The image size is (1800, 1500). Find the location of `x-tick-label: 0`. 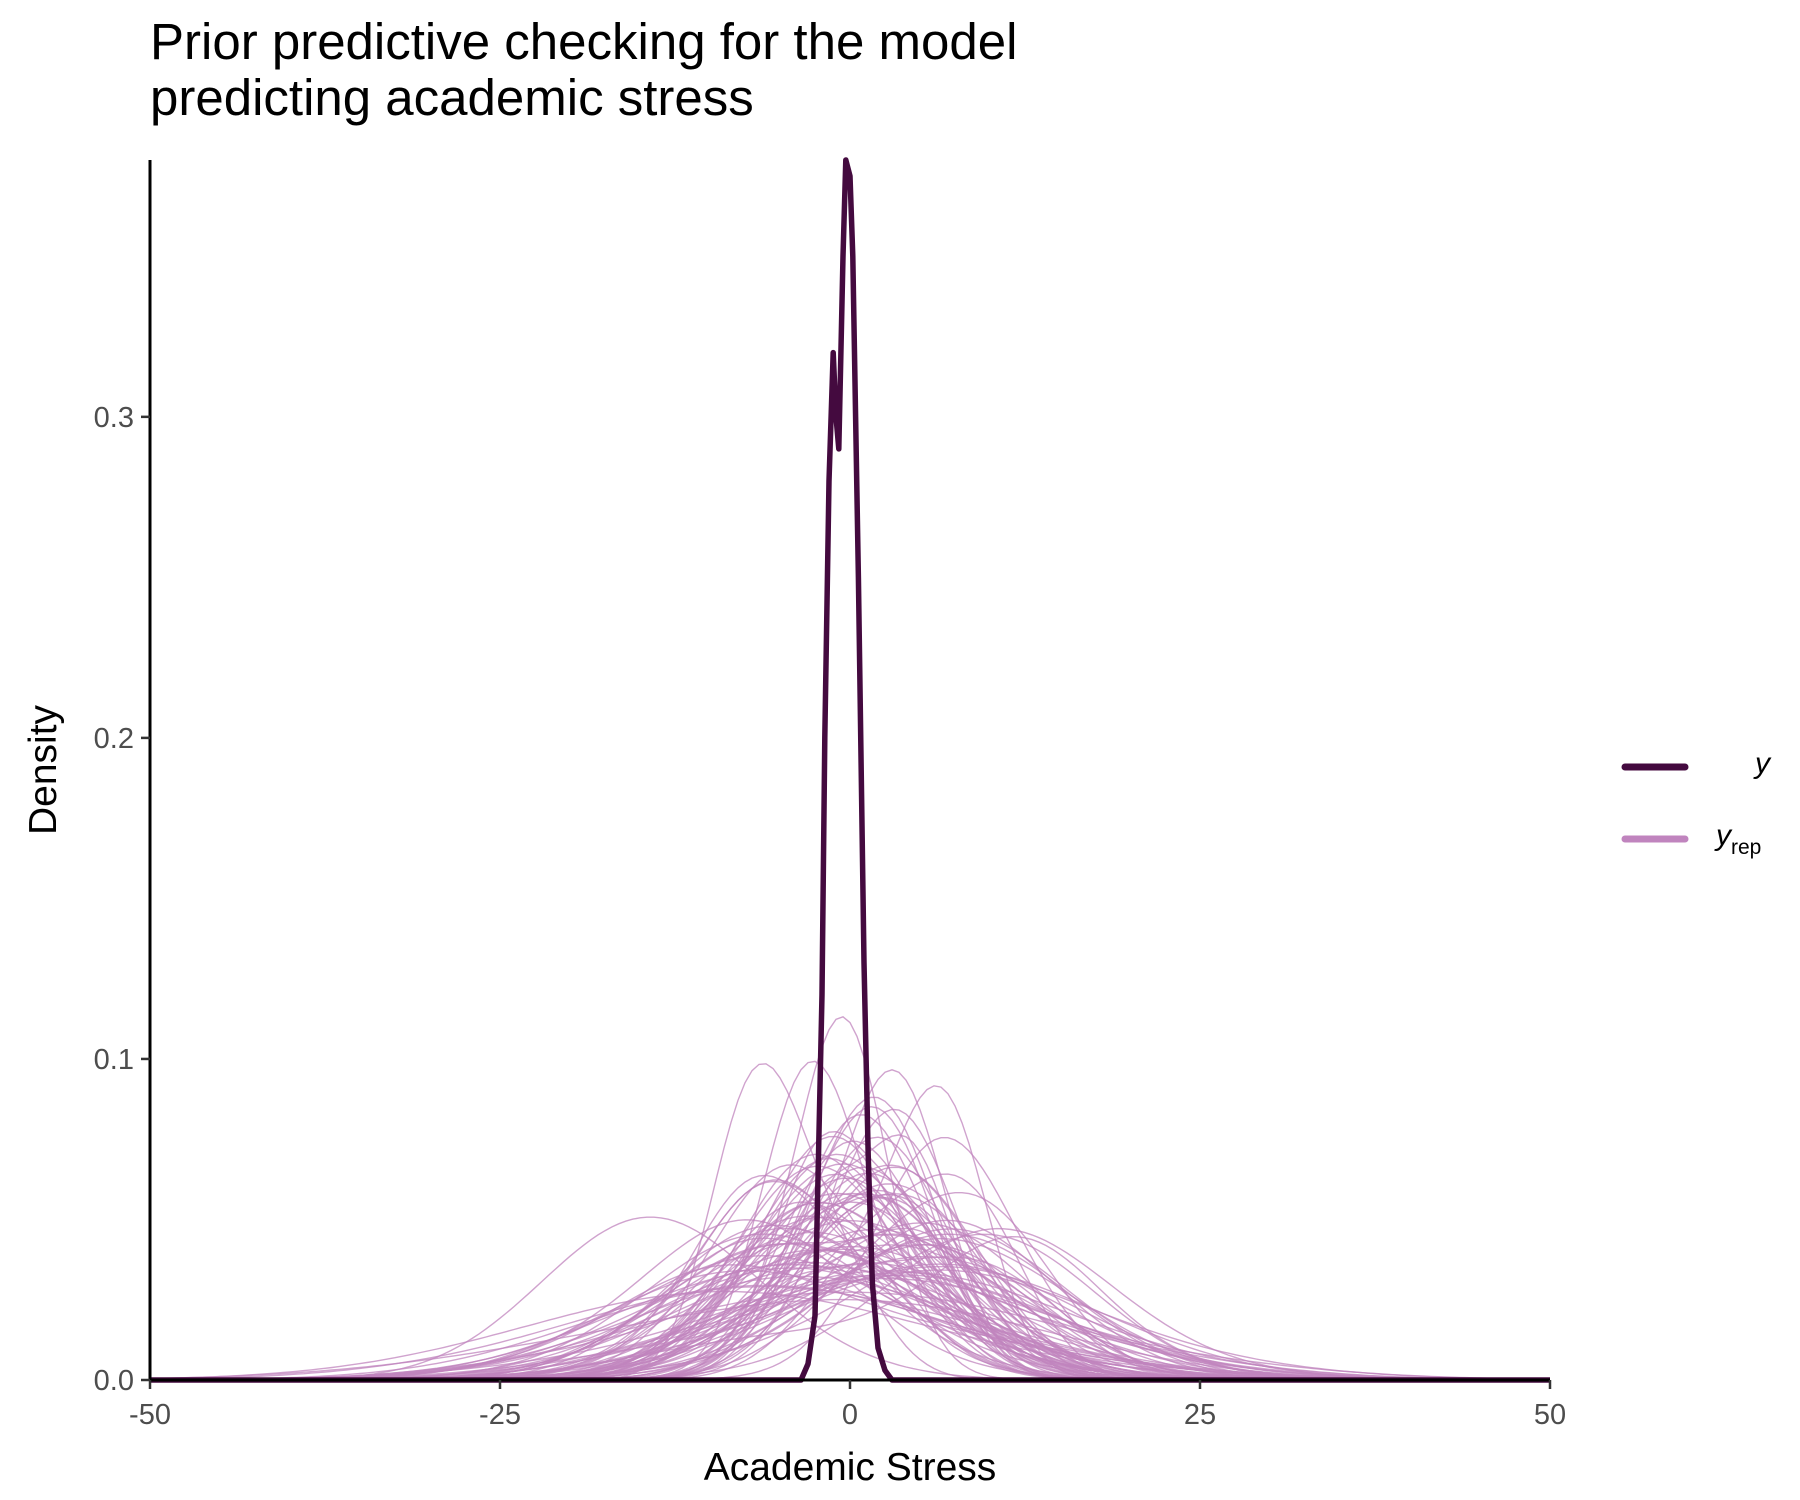

x-tick-label: 0 is located at coordinates (850, 1415).